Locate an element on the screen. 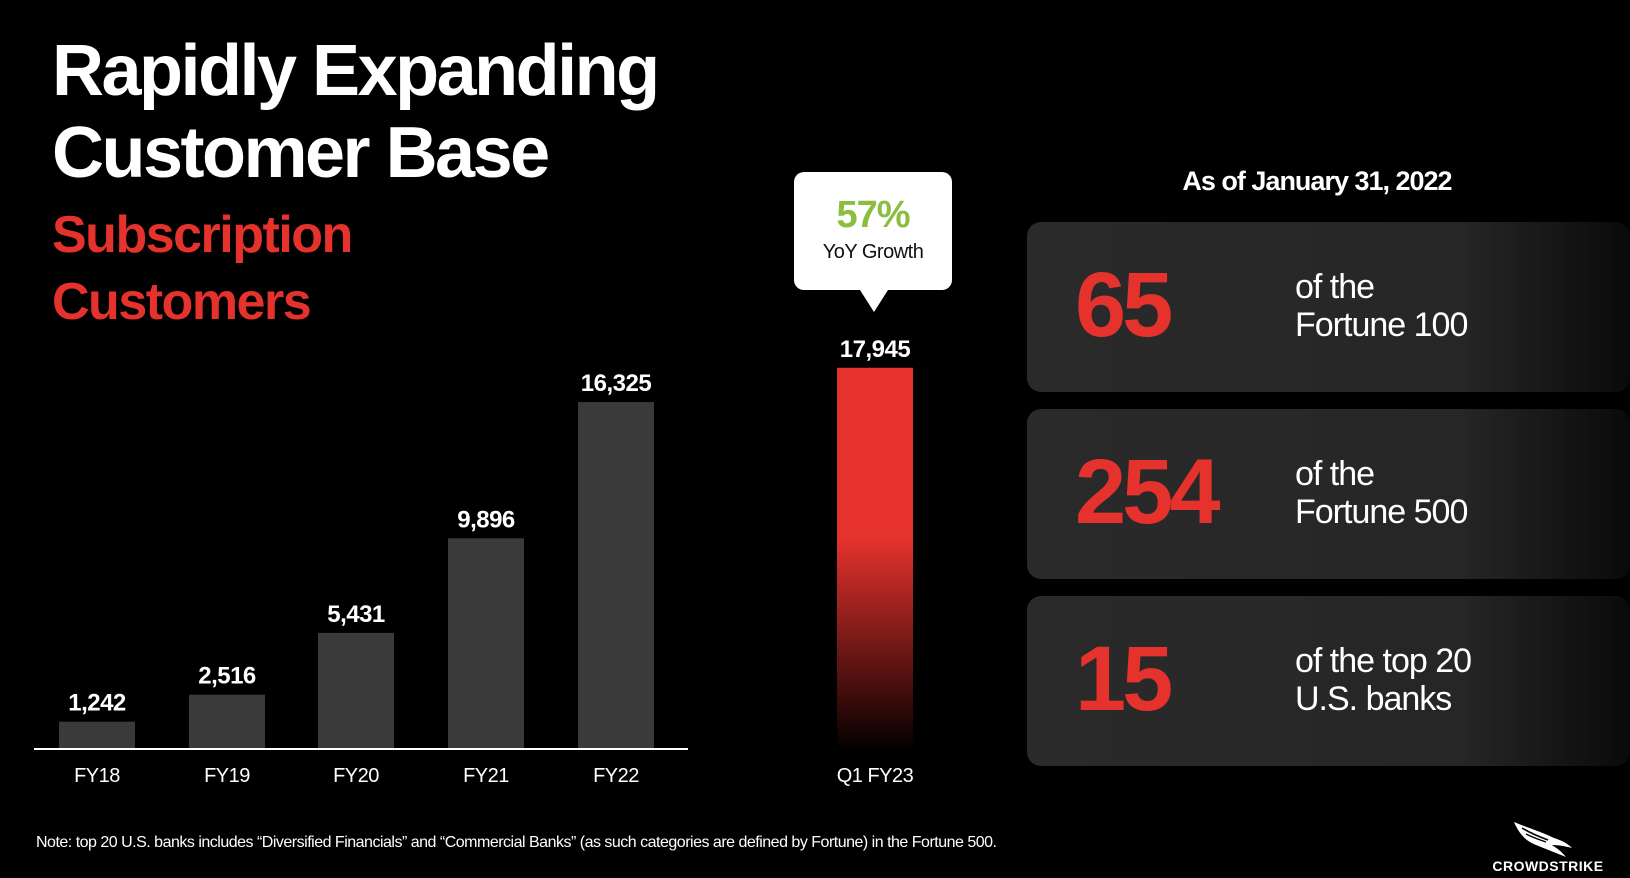 This screenshot has height=878, width=1630. bar-fy21 is located at coordinates (486, 643).